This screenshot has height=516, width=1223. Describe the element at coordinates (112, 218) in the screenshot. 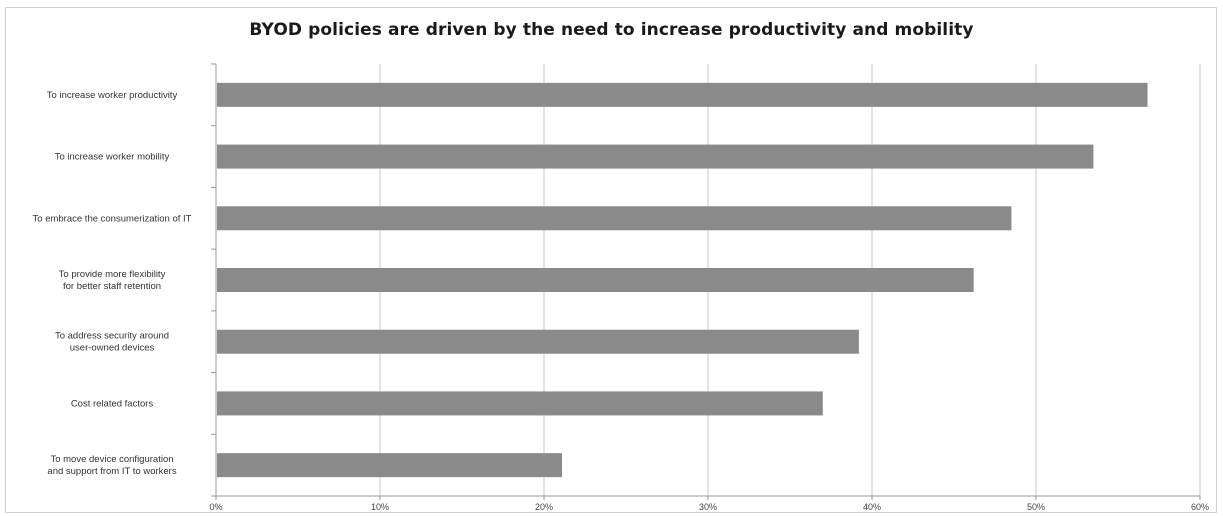

I see `category-label: To embrace the consumerization of IT` at that location.